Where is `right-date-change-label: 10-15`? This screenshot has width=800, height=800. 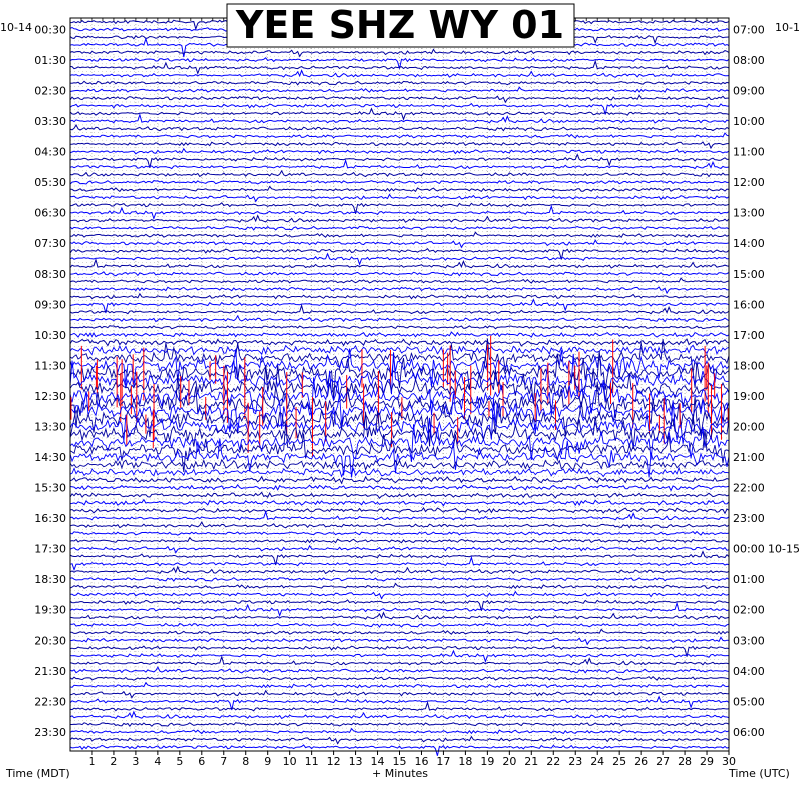
right-date-change-label: 10-15 is located at coordinates (784, 549).